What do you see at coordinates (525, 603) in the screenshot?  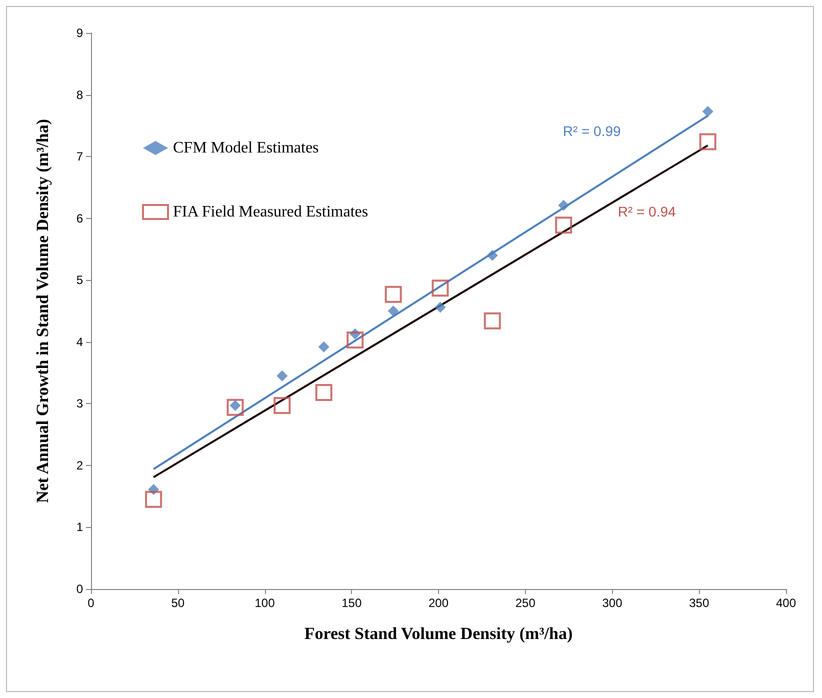 I see `x-tick-label: 250` at bounding box center [525, 603].